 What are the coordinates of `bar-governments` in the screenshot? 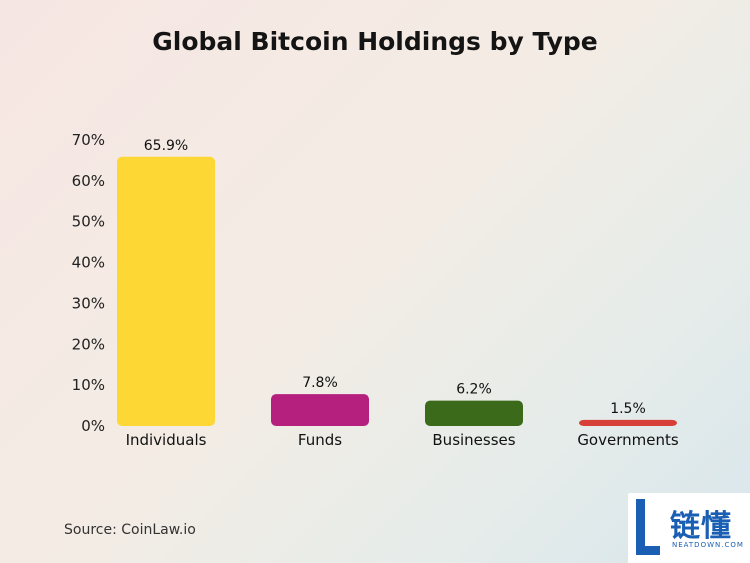 It's located at (628, 422).